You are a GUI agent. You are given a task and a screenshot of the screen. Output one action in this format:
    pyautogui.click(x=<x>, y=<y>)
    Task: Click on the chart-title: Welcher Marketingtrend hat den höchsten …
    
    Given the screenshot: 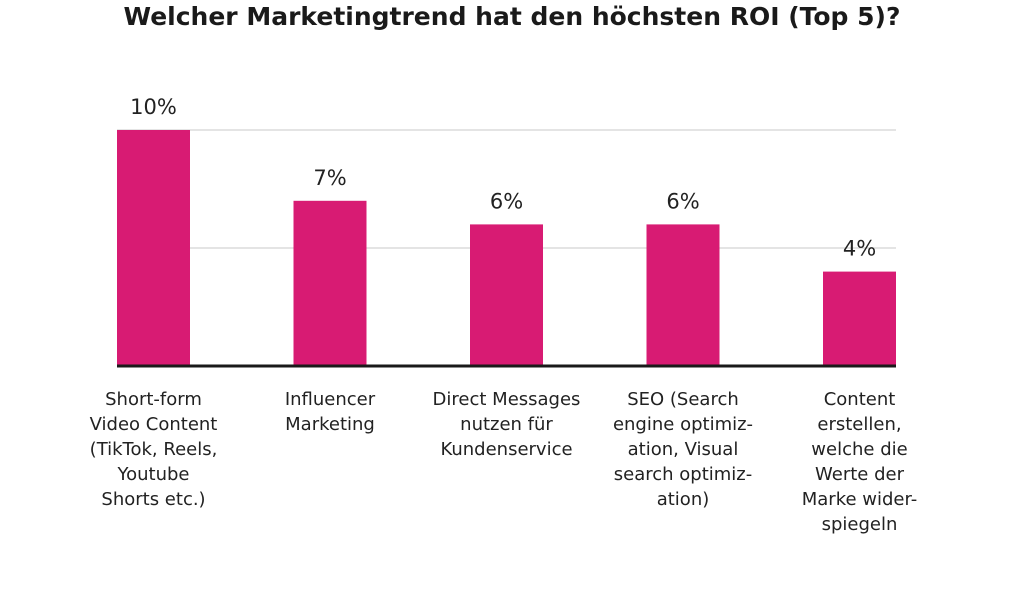 What is the action you would take?
    pyautogui.click(x=512, y=16)
    